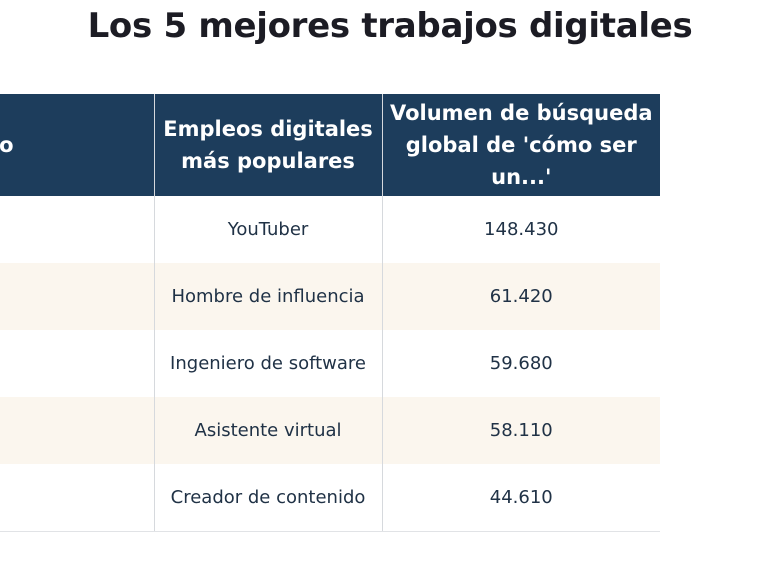  I want to click on page-title: Los 5 mejores trabajos digitales, so click(390, 26).